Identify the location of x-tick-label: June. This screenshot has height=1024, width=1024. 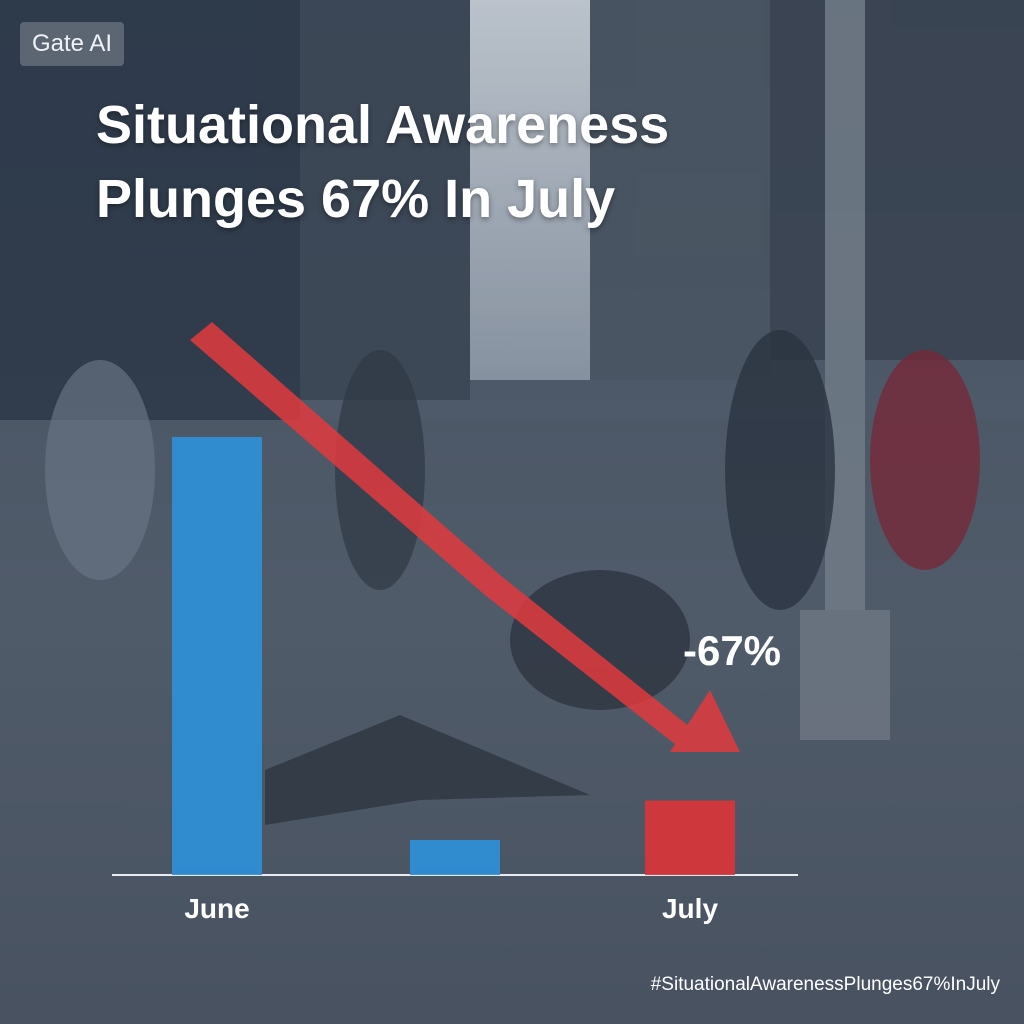
(216, 908).